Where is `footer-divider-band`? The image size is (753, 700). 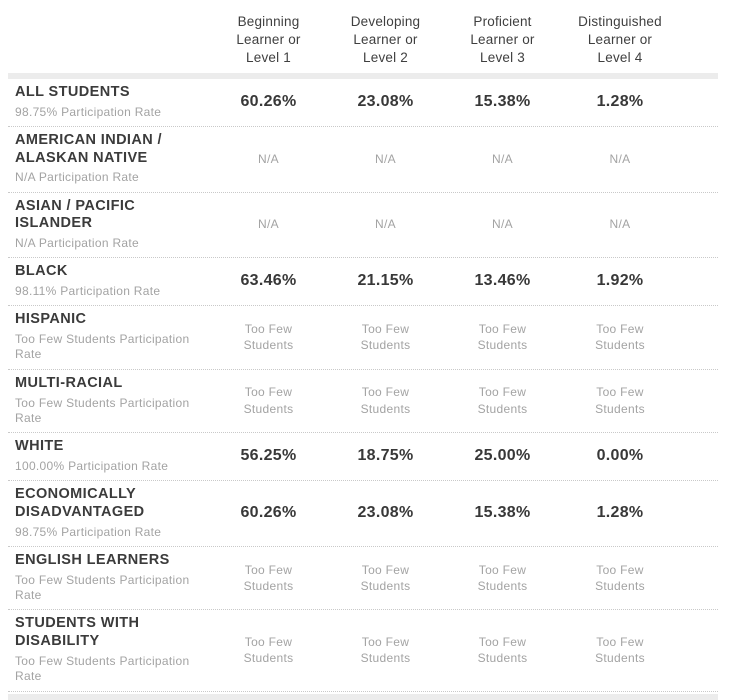 footer-divider-band is located at coordinates (363, 696).